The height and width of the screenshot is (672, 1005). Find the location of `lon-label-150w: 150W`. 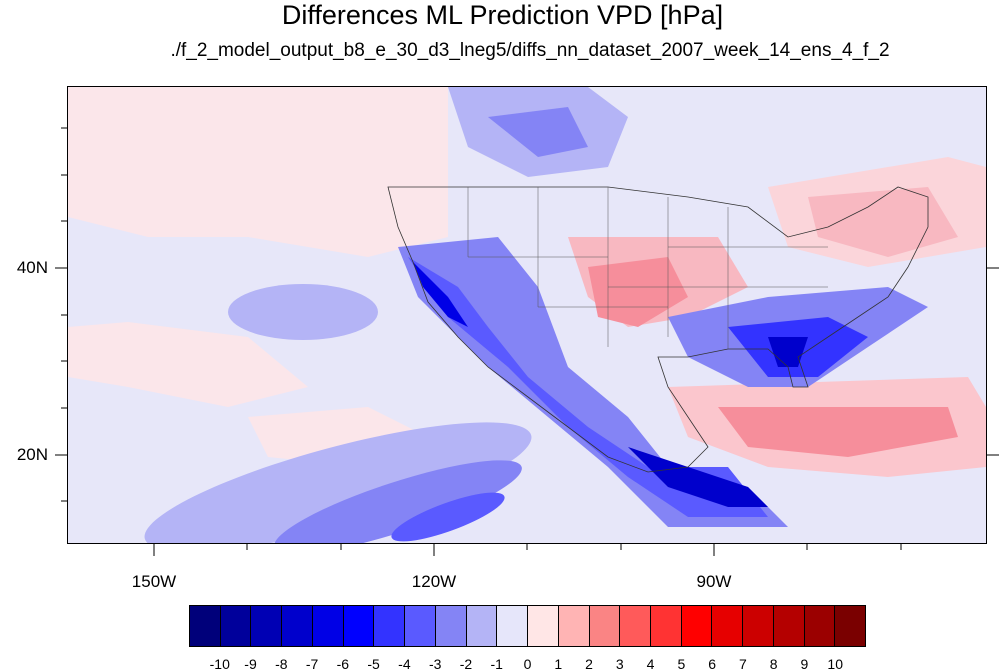

lon-label-150w: 150W is located at coordinates (154, 581).